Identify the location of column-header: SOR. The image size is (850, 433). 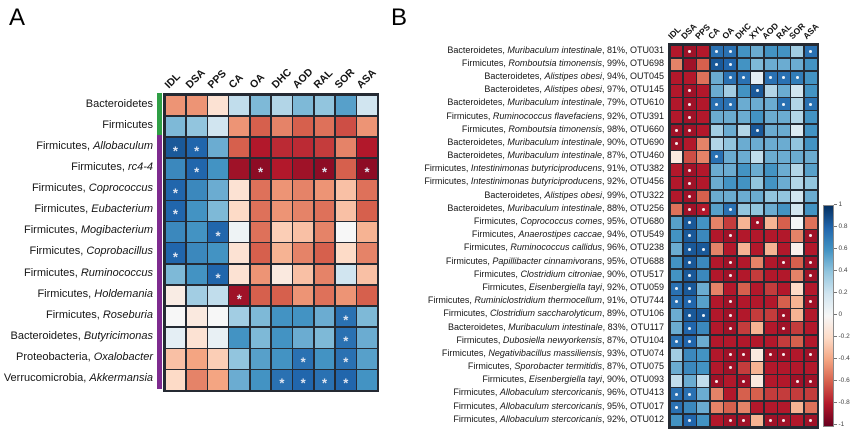
(345, 78).